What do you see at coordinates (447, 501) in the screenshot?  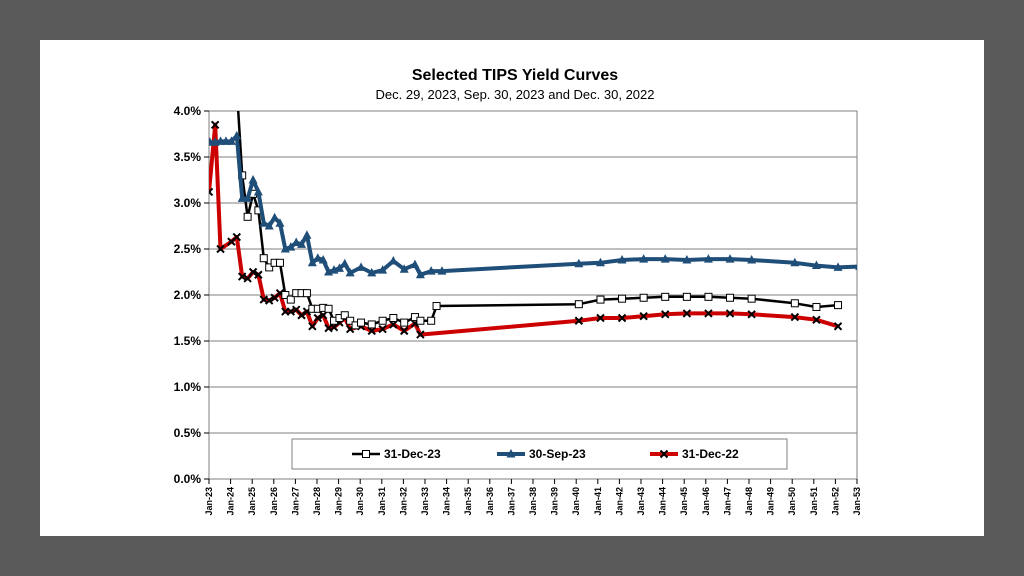 I see `x-tick-label: Jan-34` at bounding box center [447, 501].